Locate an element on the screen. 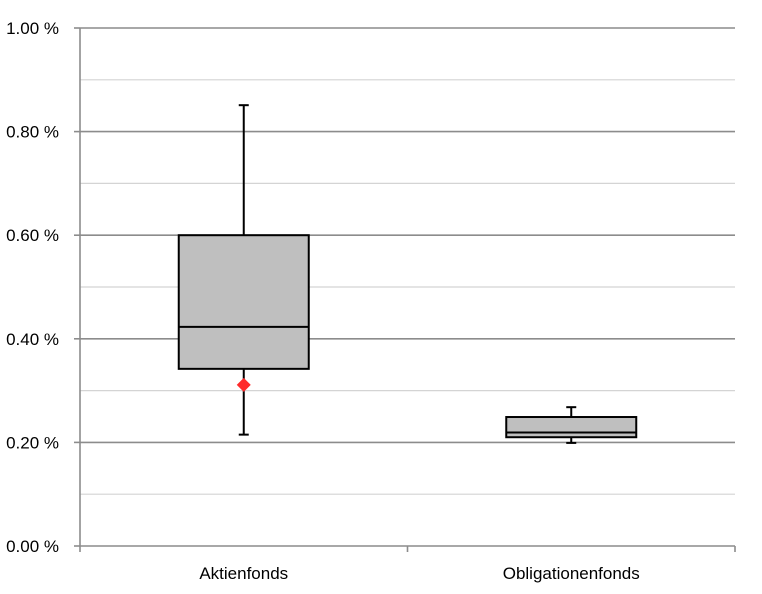 Image resolution: width=762 pixels, height=594 pixels. box-obligationenfonds is located at coordinates (571, 425).